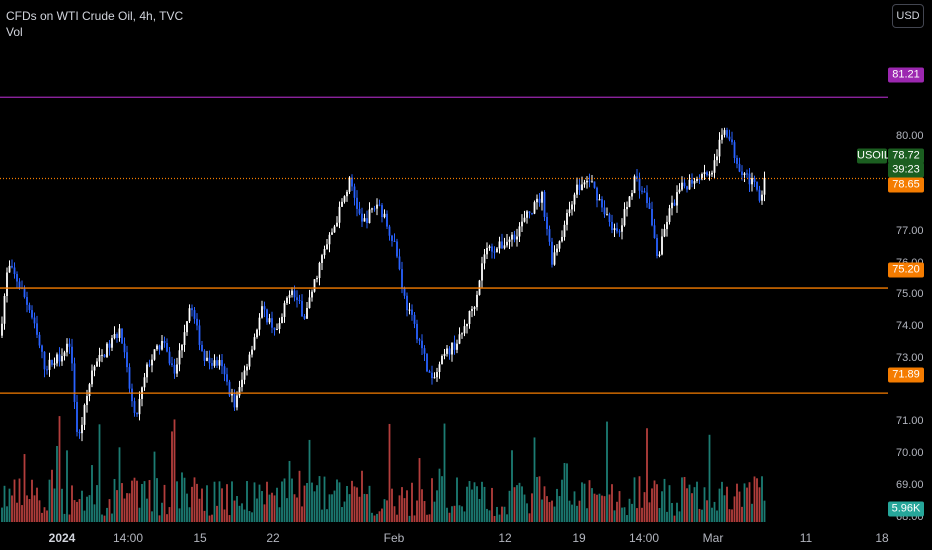 The height and width of the screenshot is (550, 932). Describe the element at coordinates (644, 538) in the screenshot. I see `time-tick: 14:00` at that location.